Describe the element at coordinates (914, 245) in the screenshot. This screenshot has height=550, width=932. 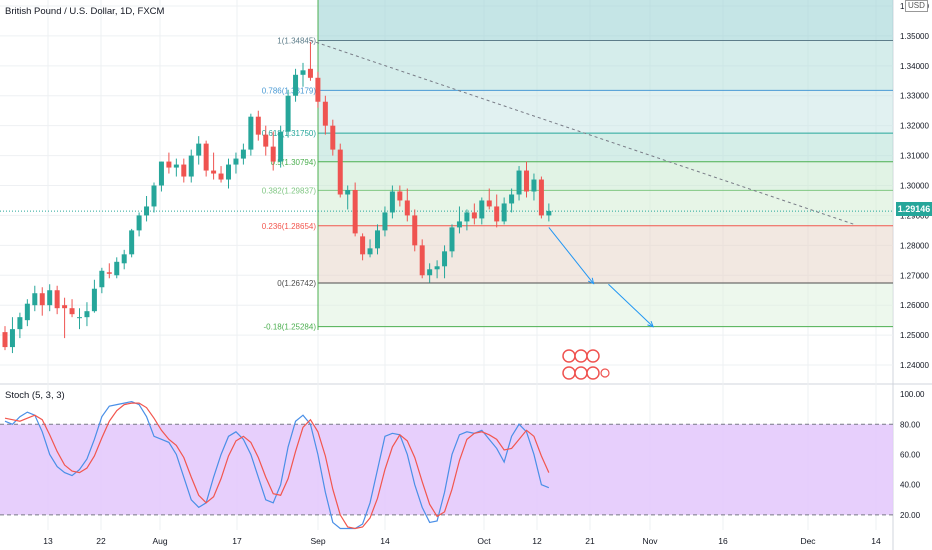
I see `price-tick-label: 1.28000` at that location.